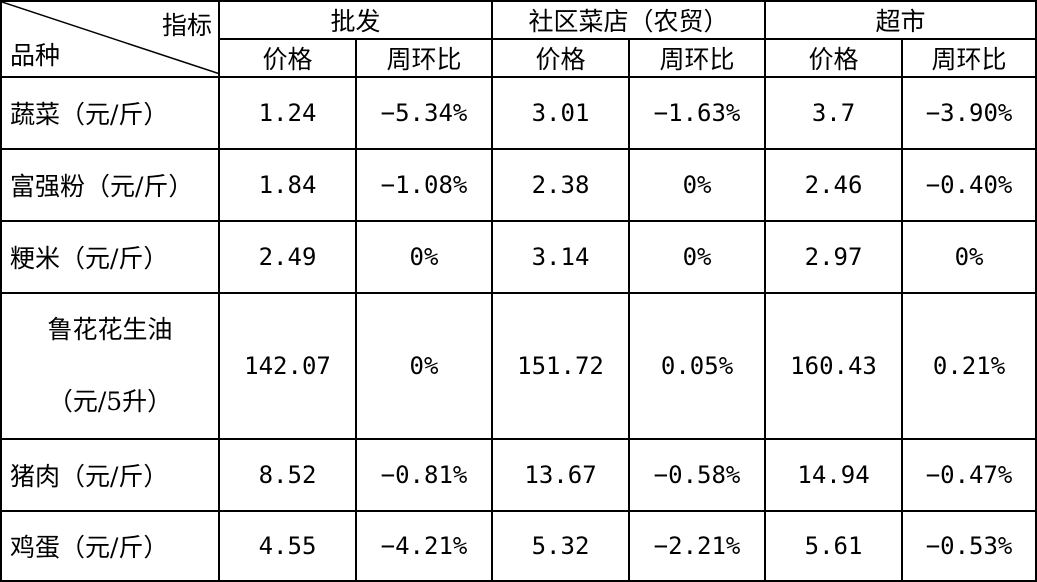  Describe the element at coordinates (424, 113) in the screenshot. I see `cell-value: −5.34%` at that location.